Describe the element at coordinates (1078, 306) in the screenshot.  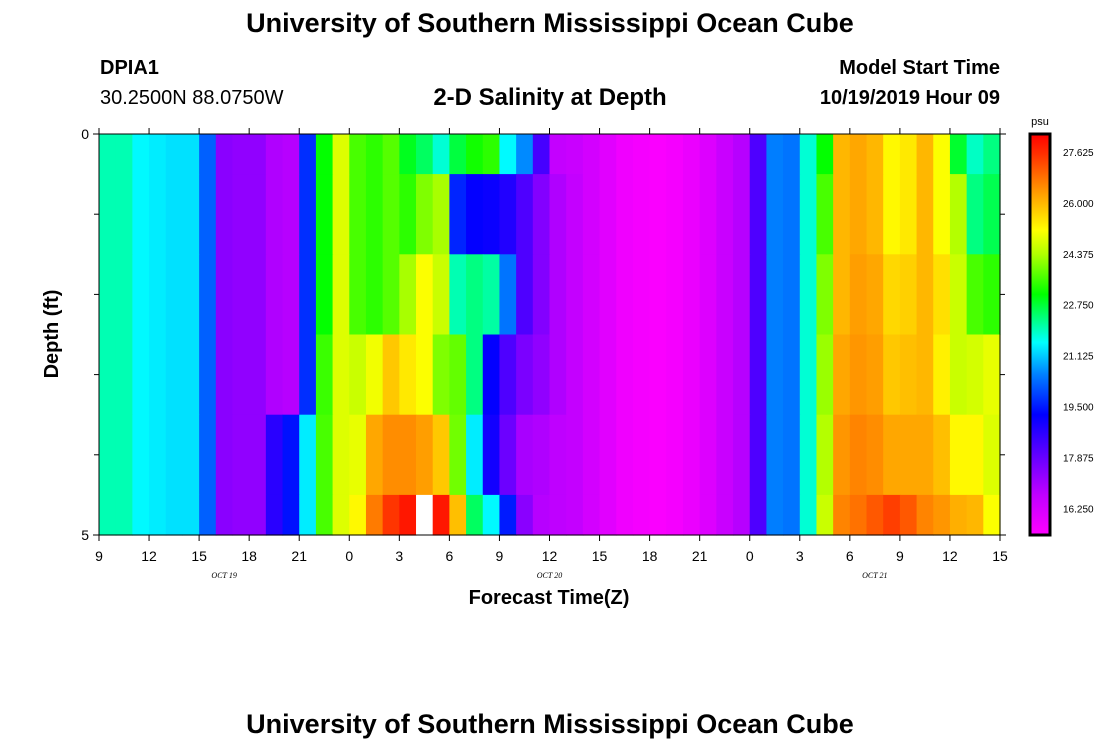
I see `colorbar-tick-label: 22.750` at that location.